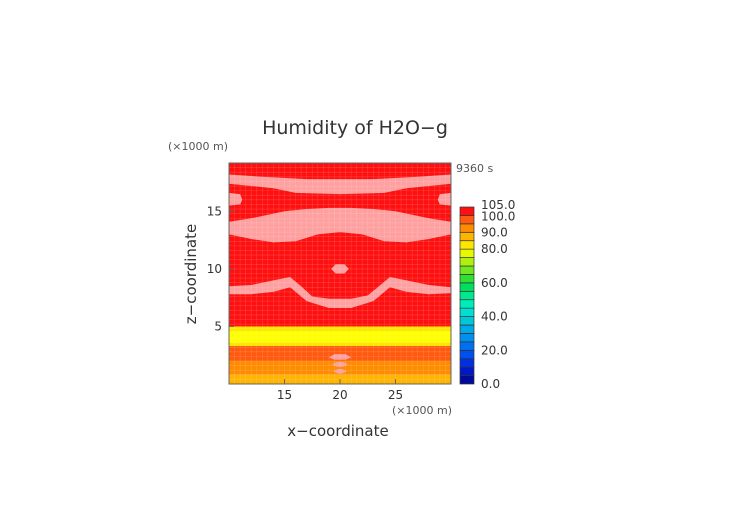  Describe the element at coordinates (444, 199) in the screenshot. I see `pink-region-right` at that location.